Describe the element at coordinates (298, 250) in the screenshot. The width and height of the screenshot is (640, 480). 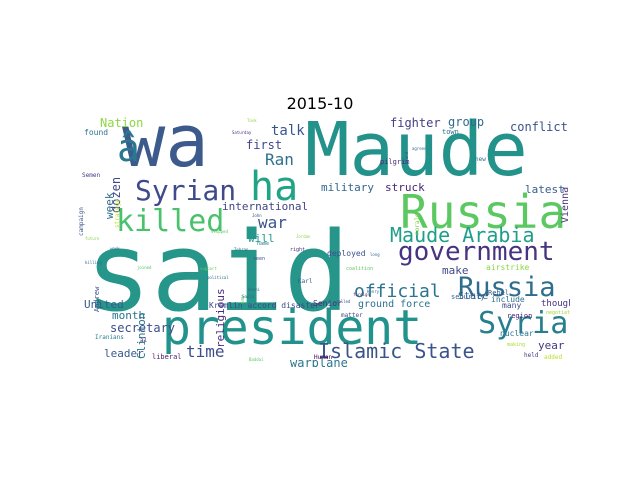
I see `cloud-word: right` at that location.